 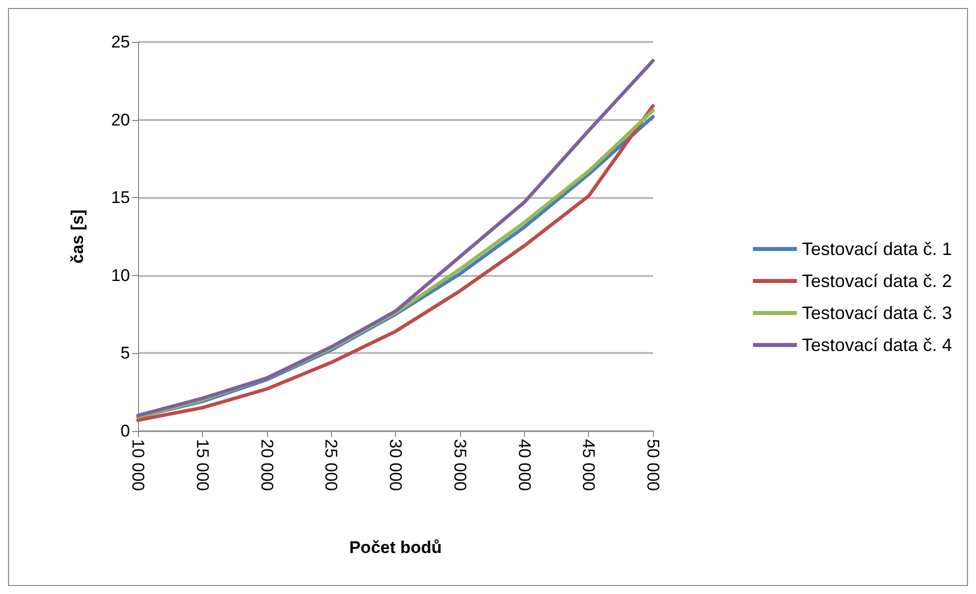 I want to click on y-tick-label: 0, so click(x=125, y=431).